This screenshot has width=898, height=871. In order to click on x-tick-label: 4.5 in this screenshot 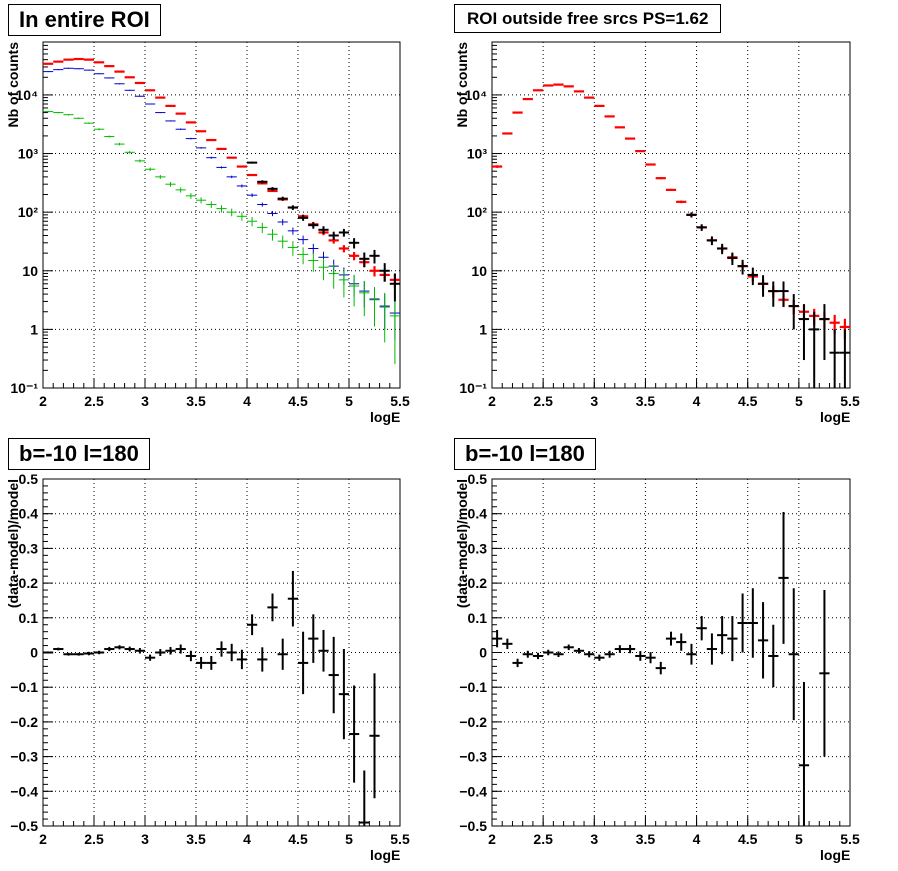, I will do `click(748, 839)`.